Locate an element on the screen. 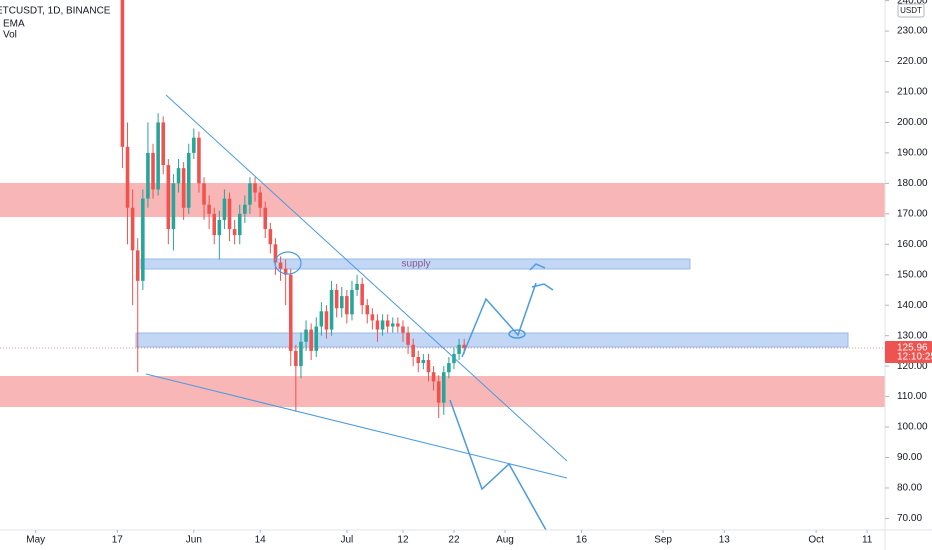  supply-zone is located at coordinates (415, 264).